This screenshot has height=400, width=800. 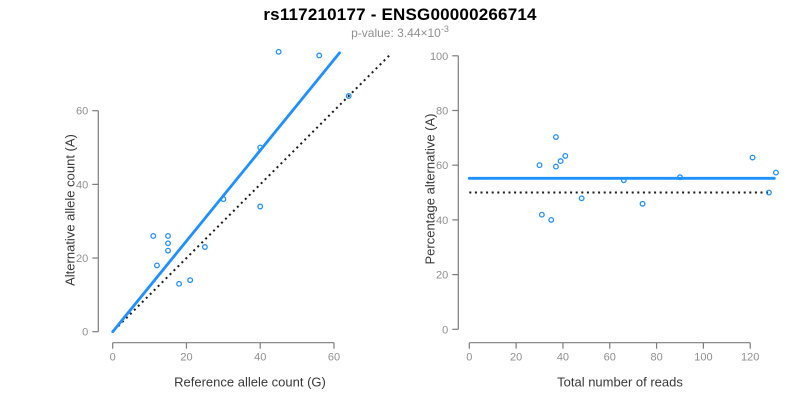 What do you see at coordinates (750, 358) in the screenshot?
I see `x-tick-label: 120` at bounding box center [750, 358].